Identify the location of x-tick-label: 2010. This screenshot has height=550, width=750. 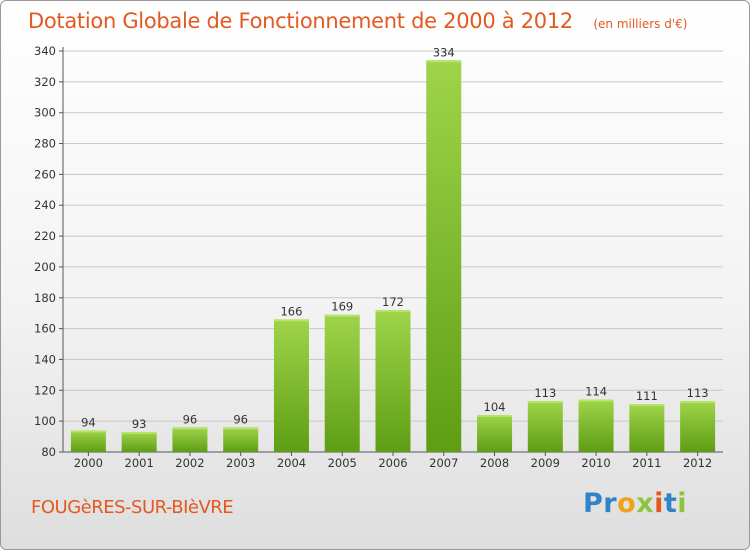
(595, 463).